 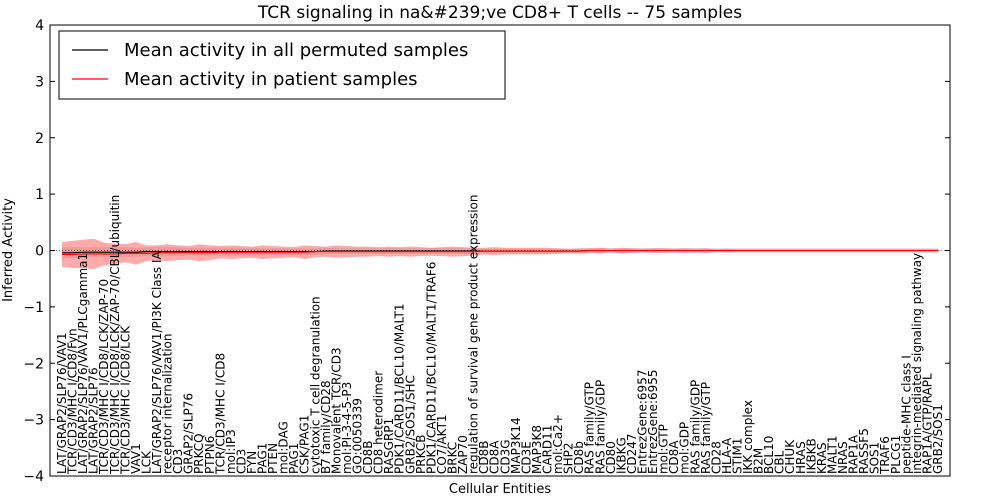 What do you see at coordinates (896, 454) in the screenshot?
I see `category-label: PLCG1` at bounding box center [896, 454].